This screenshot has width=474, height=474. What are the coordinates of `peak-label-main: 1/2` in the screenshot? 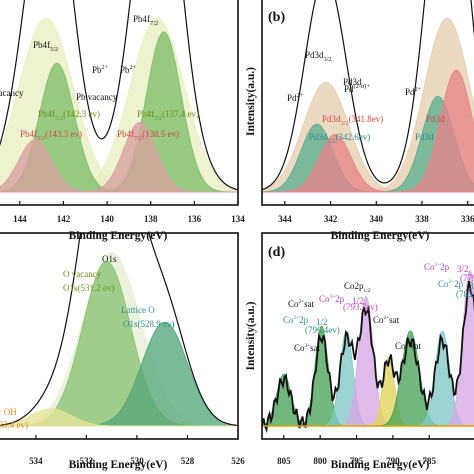 It's located at (322, 322).